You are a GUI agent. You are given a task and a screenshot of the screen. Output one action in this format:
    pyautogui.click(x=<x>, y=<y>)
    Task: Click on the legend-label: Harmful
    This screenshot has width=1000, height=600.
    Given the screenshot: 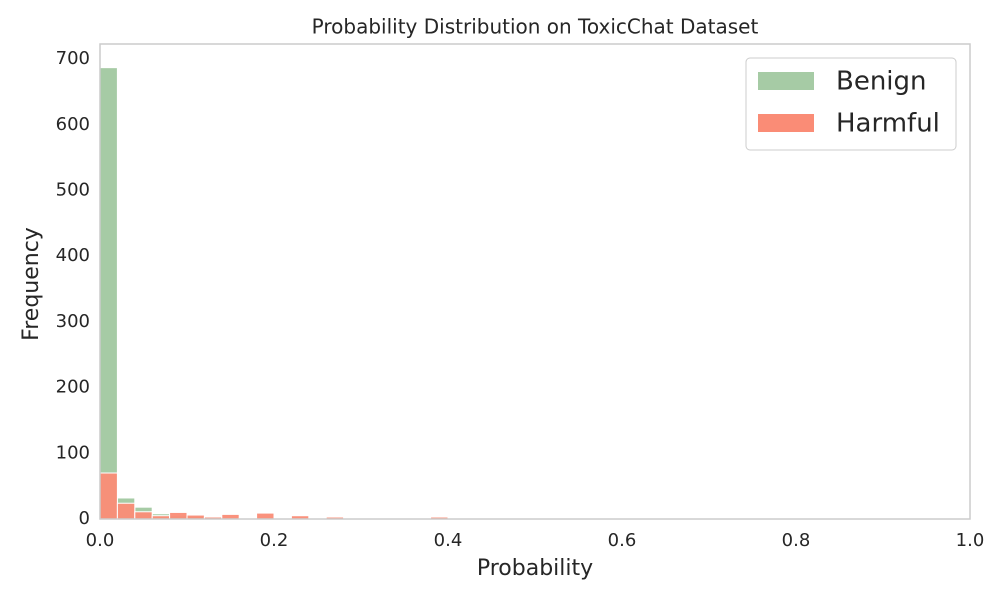 What is the action you would take?
    pyautogui.click(x=888, y=124)
    